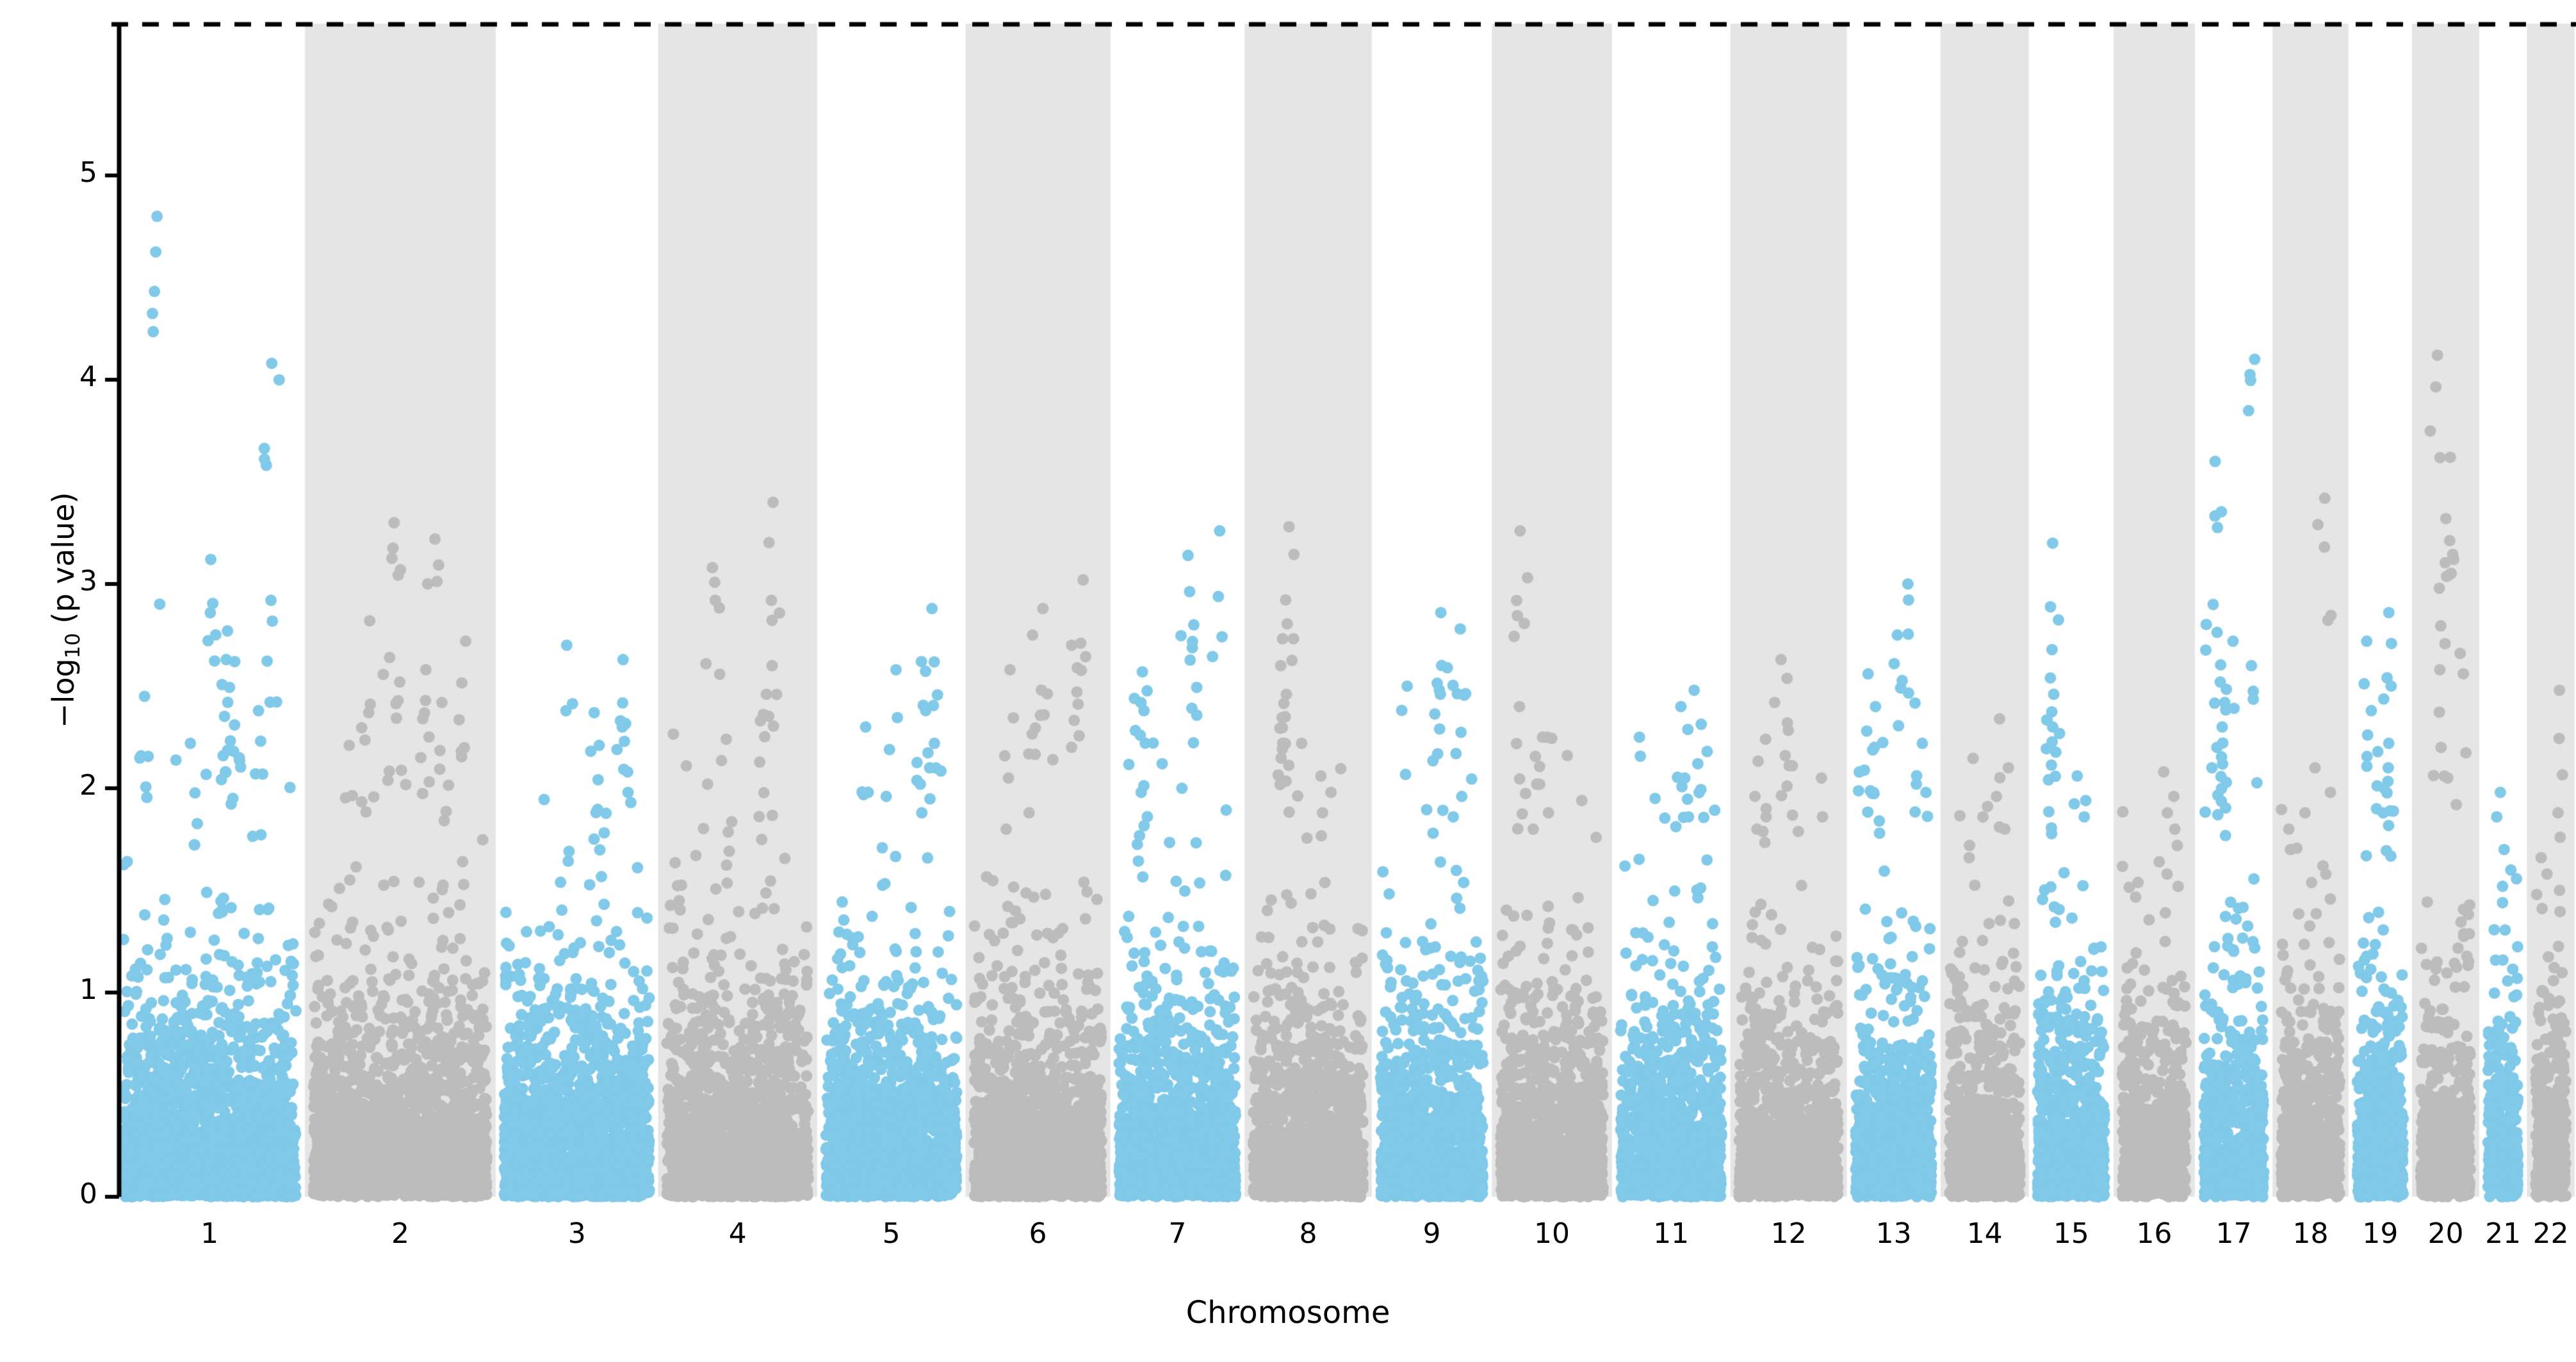 The image size is (2576, 1362). I want to click on x-tick-label-chr9: 9, so click(1432, 1233).